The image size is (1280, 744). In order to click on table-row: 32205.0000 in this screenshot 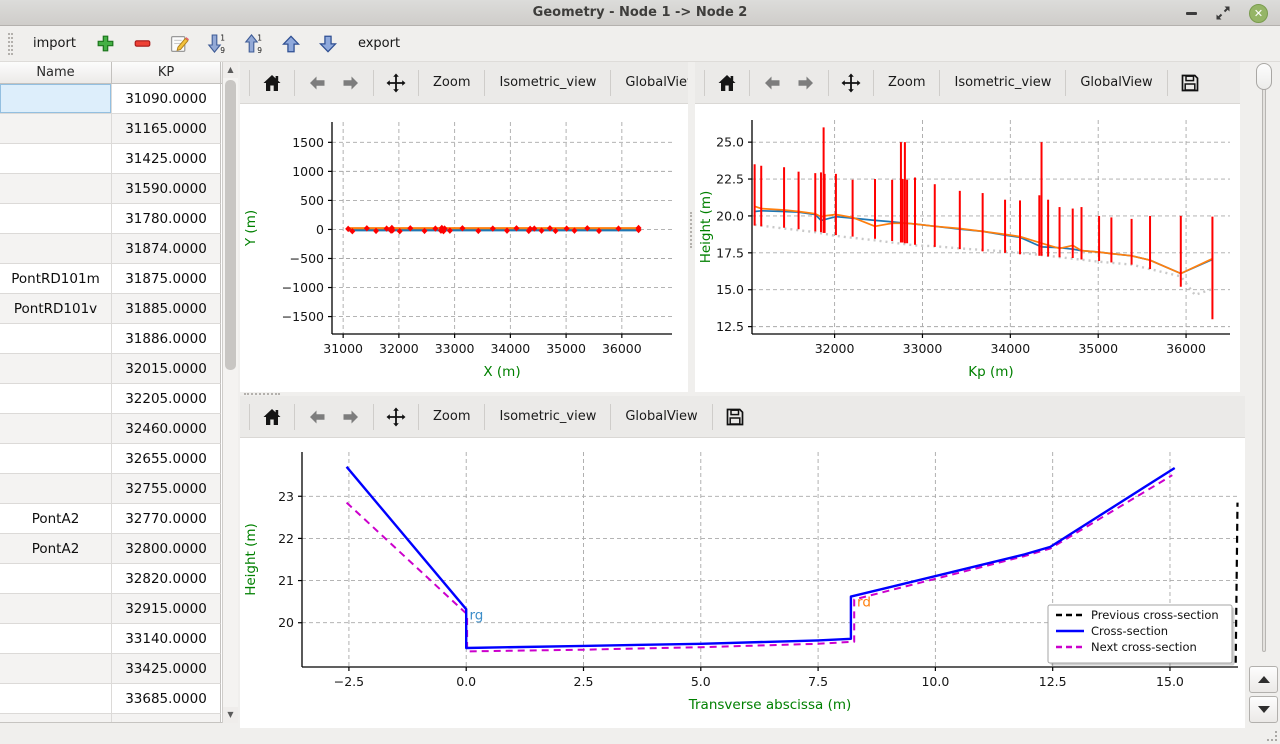, I will do `click(119, 399)`.